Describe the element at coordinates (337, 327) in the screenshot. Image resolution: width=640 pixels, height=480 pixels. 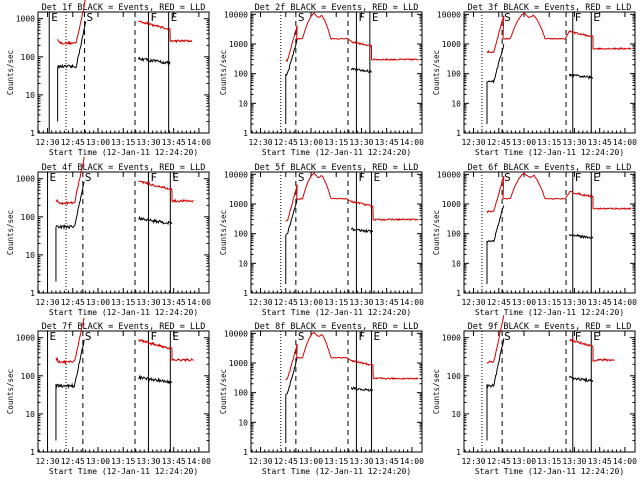
I see `panel-title: Det 8f BLACK = Events, RED = LLD` at that location.